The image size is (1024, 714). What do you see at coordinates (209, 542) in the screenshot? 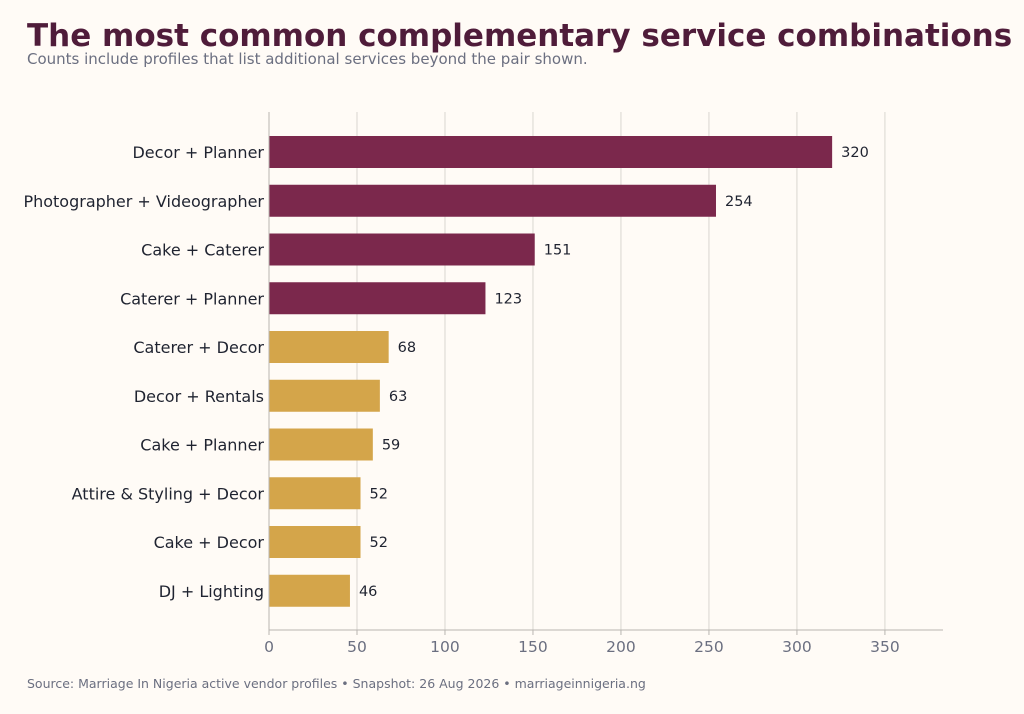
I see `category-label: Cake + Decor` at bounding box center [209, 542].